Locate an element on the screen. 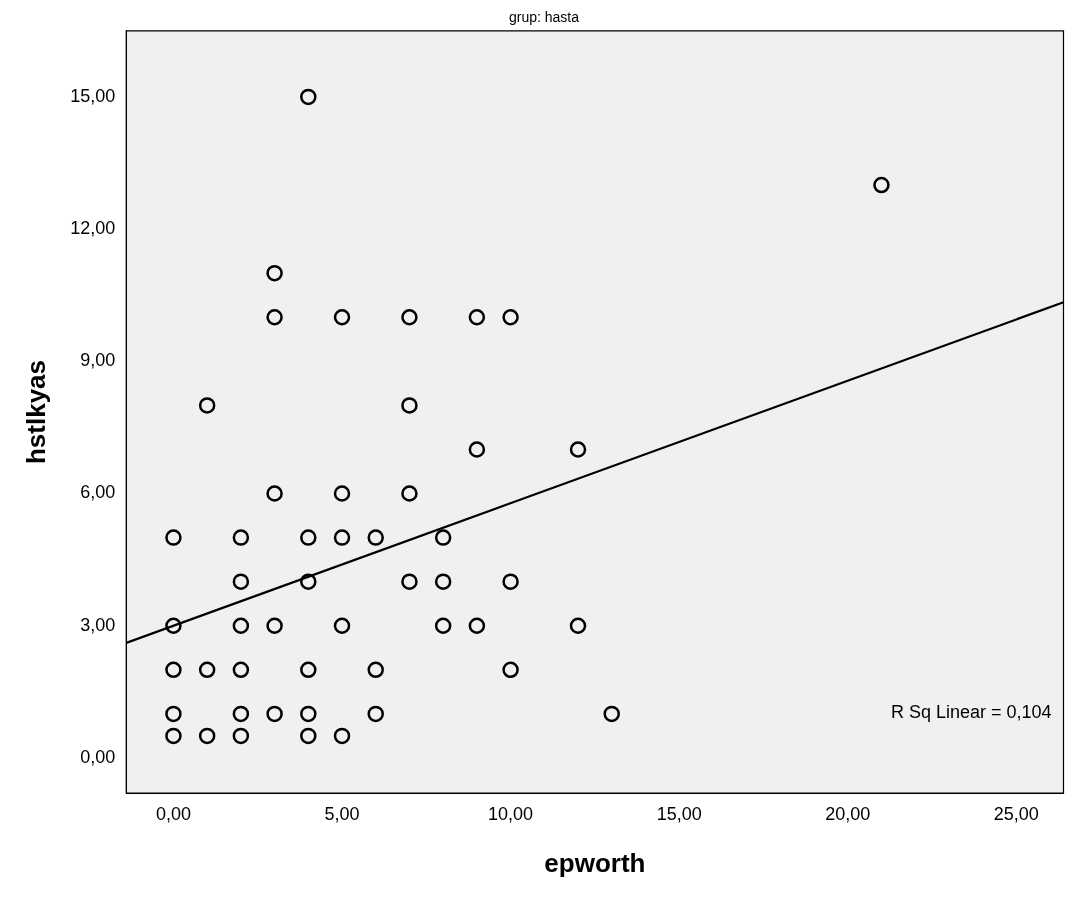  y-axis-title: hstlkyas is located at coordinates (35, 412).